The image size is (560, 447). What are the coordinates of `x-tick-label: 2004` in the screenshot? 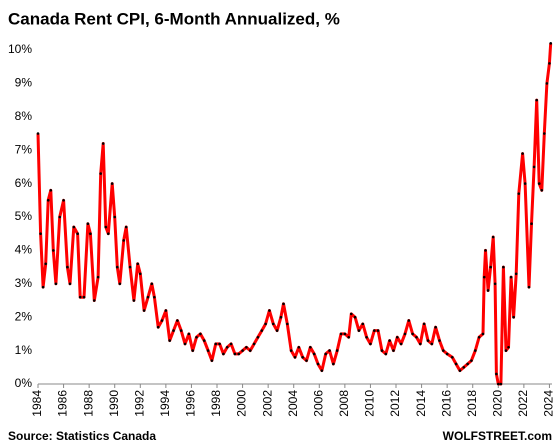 It's located at (293, 403).